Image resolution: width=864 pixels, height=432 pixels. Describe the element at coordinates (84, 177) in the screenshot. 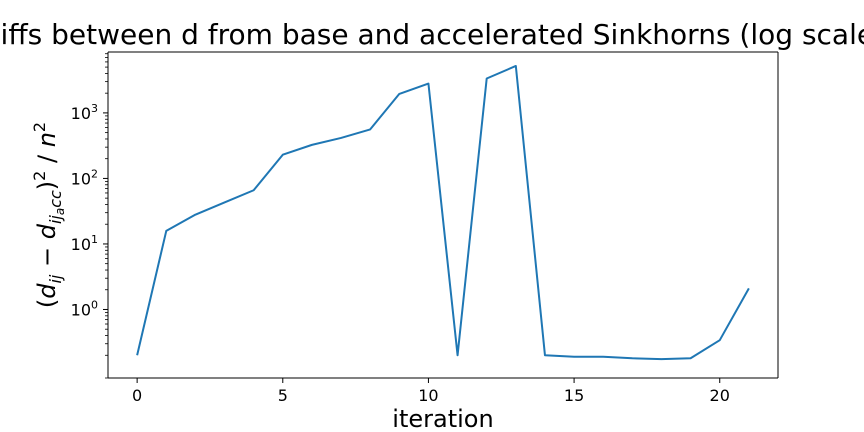

I see `y-tick-label: 10²` at that location.